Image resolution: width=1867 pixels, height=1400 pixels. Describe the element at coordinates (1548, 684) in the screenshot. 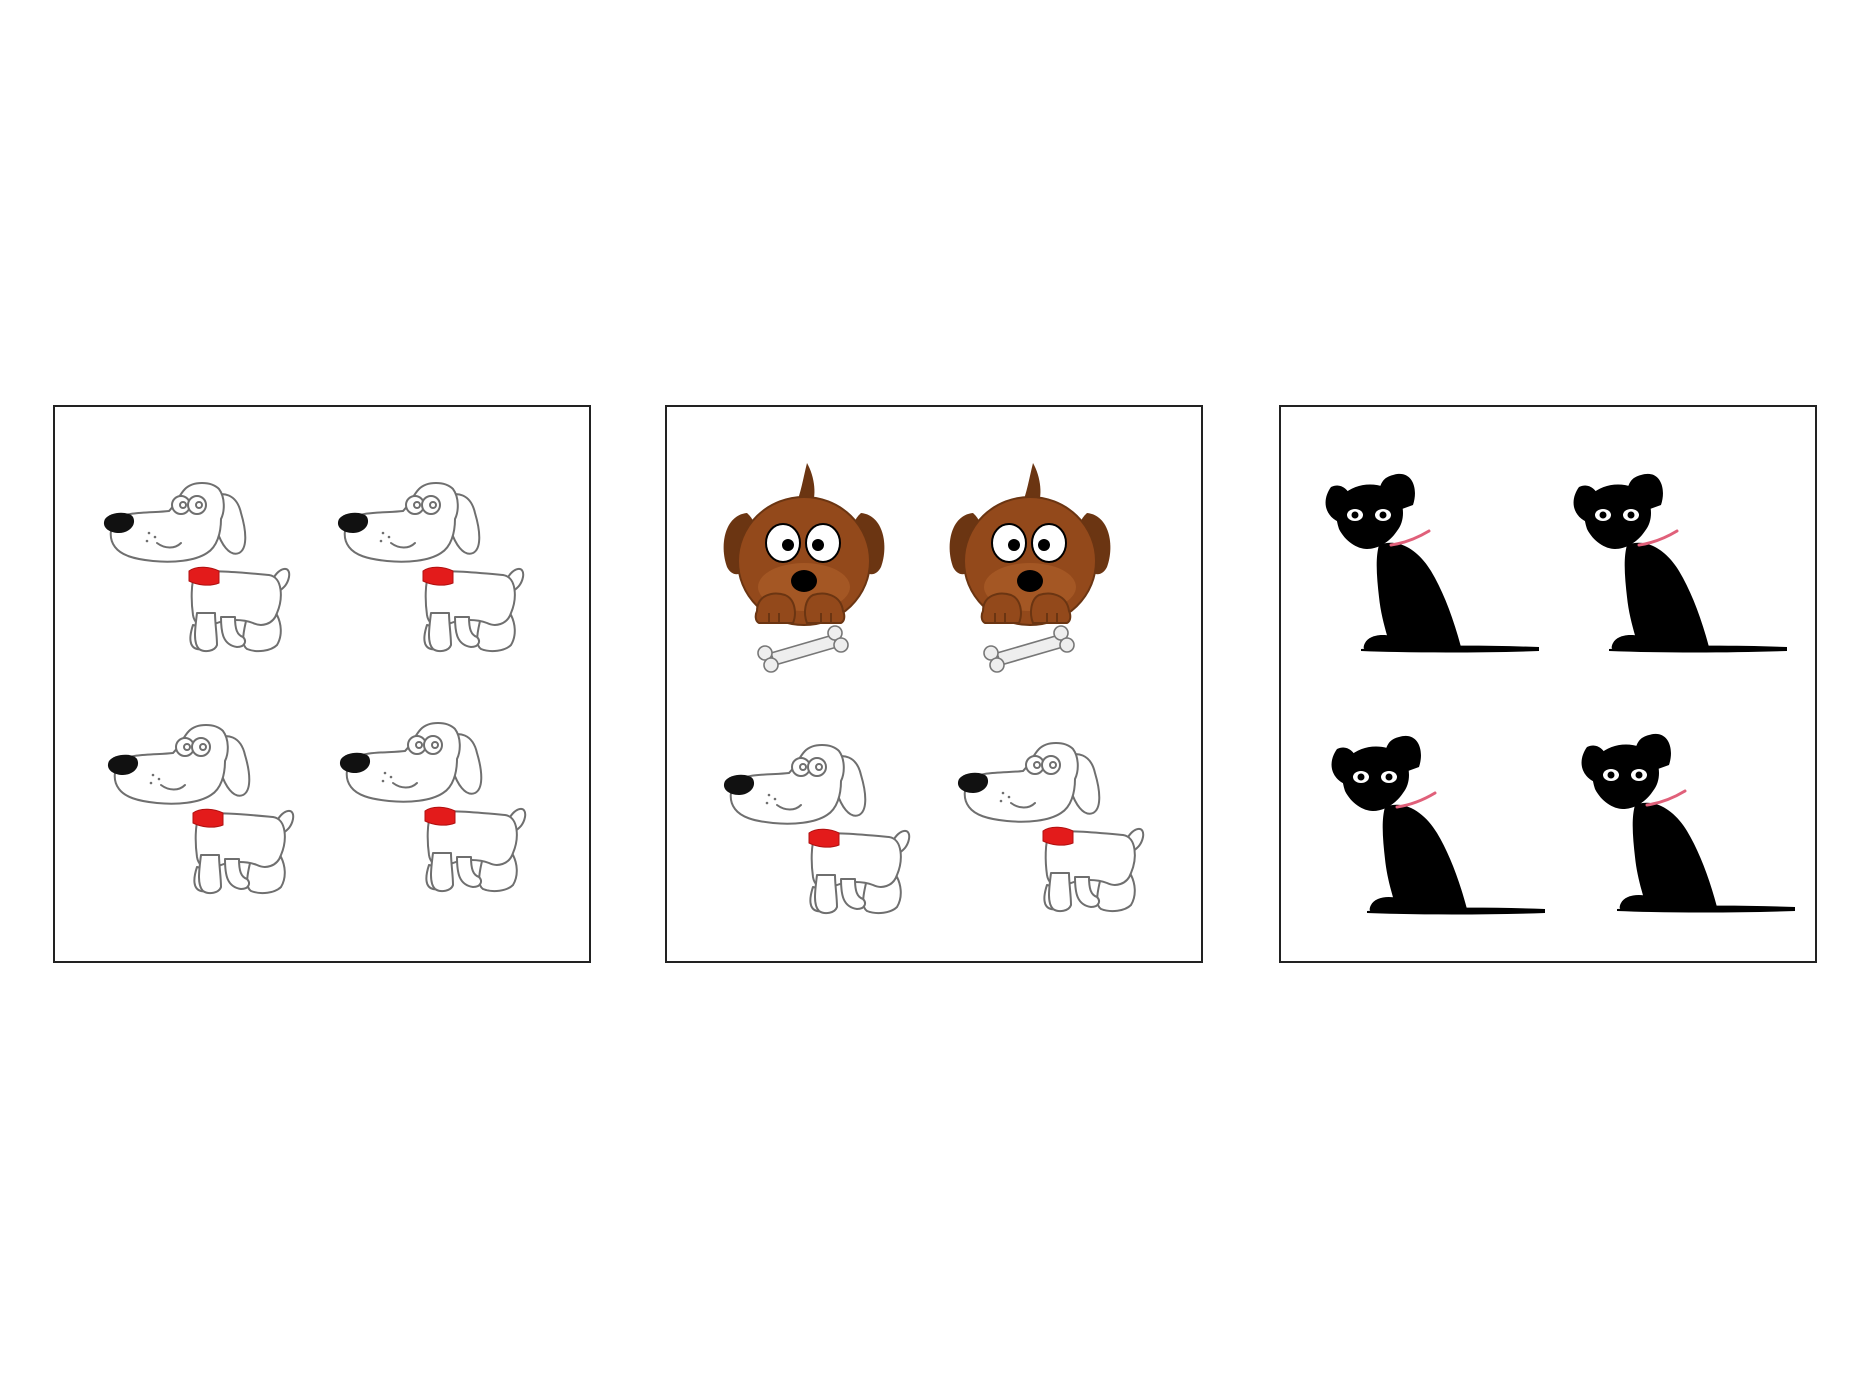

I see `panel-black-dogs` at that location.